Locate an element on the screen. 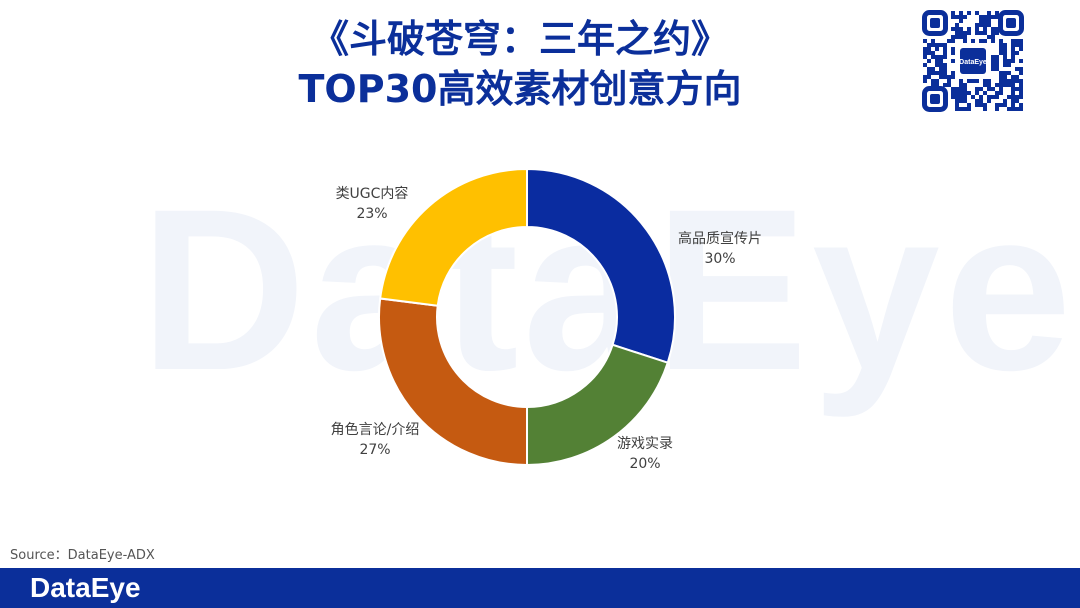  footer-logo: DataEye is located at coordinates (85, 587).